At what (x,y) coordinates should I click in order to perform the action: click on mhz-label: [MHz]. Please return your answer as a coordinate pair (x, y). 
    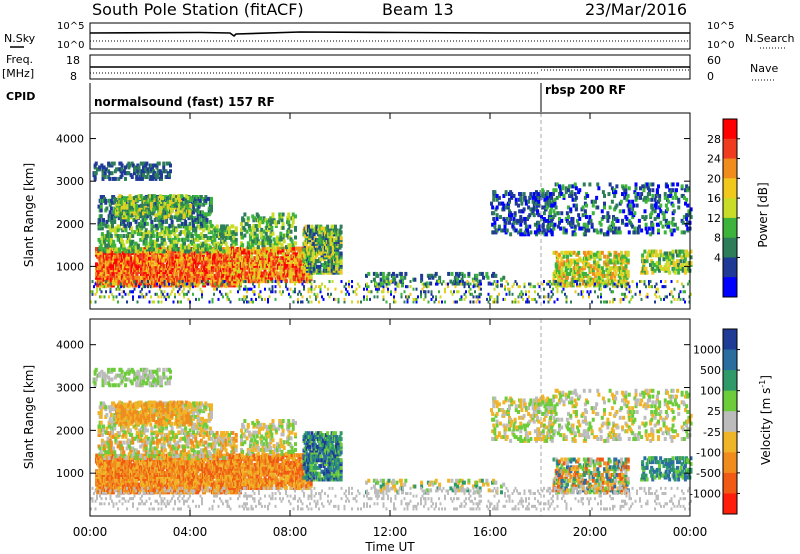
    Looking at the image, I should click on (18, 73).